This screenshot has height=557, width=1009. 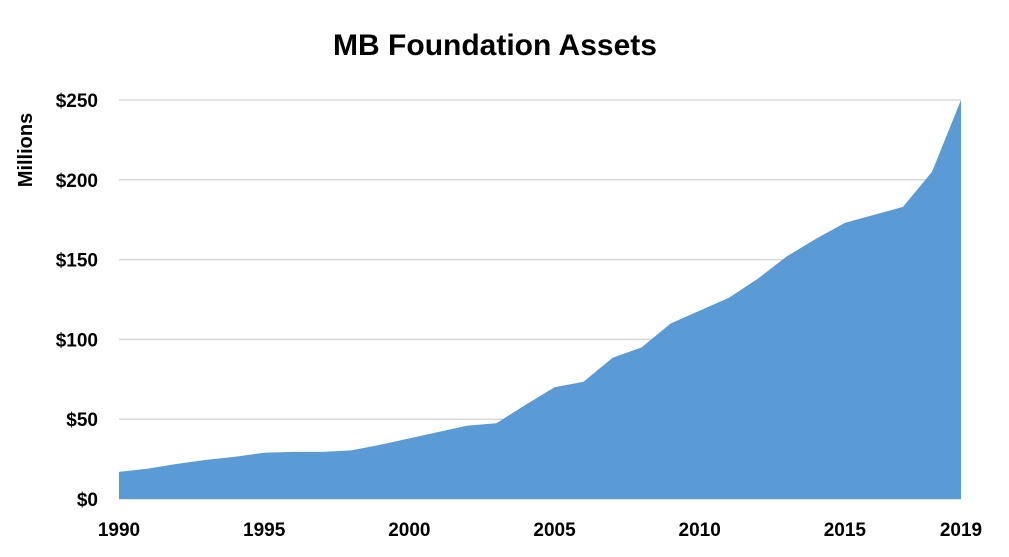 What do you see at coordinates (77, 301) in the screenshot?
I see `y-axis-ticks: $0 $50 $100 $150 $200 $250` at bounding box center [77, 301].